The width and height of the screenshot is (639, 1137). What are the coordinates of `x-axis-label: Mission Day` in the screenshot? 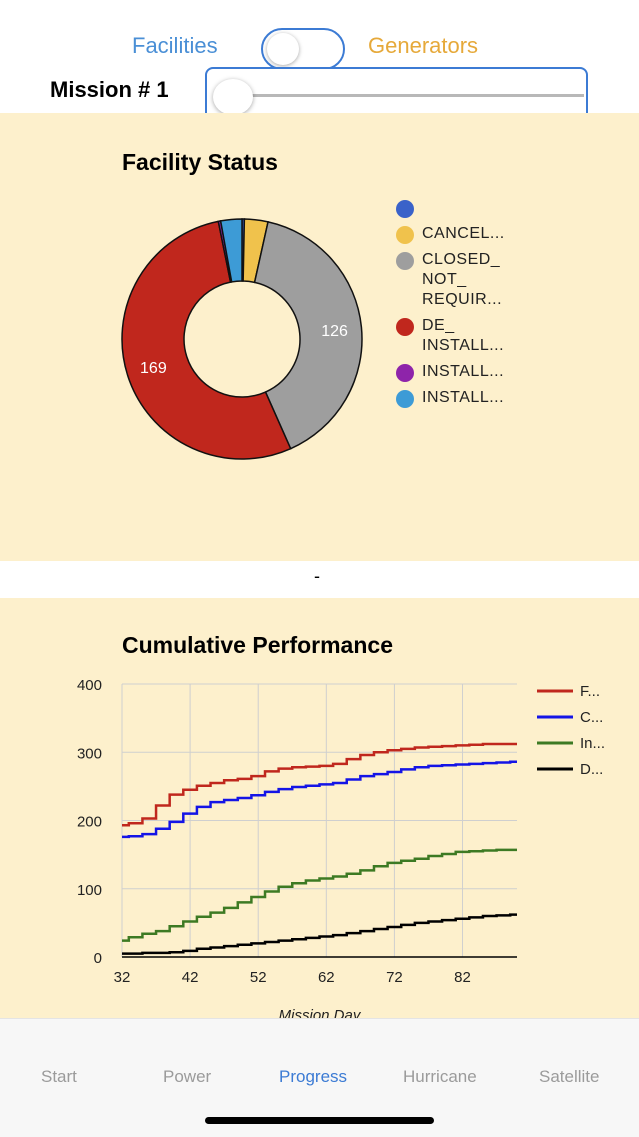 It's located at (320, 1012).